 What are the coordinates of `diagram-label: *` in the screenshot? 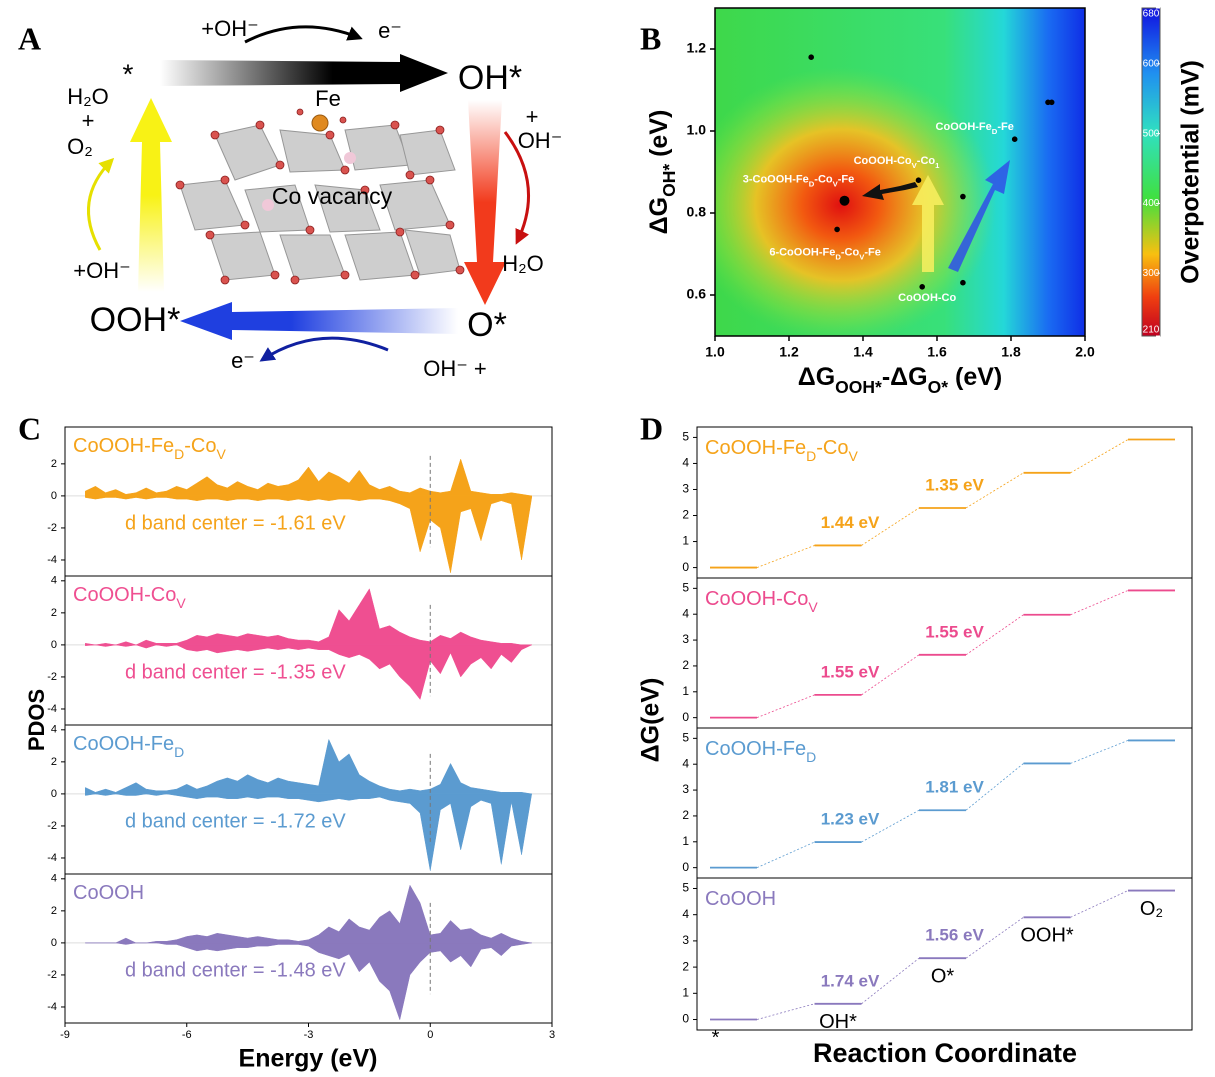 It's located at (128, 73).